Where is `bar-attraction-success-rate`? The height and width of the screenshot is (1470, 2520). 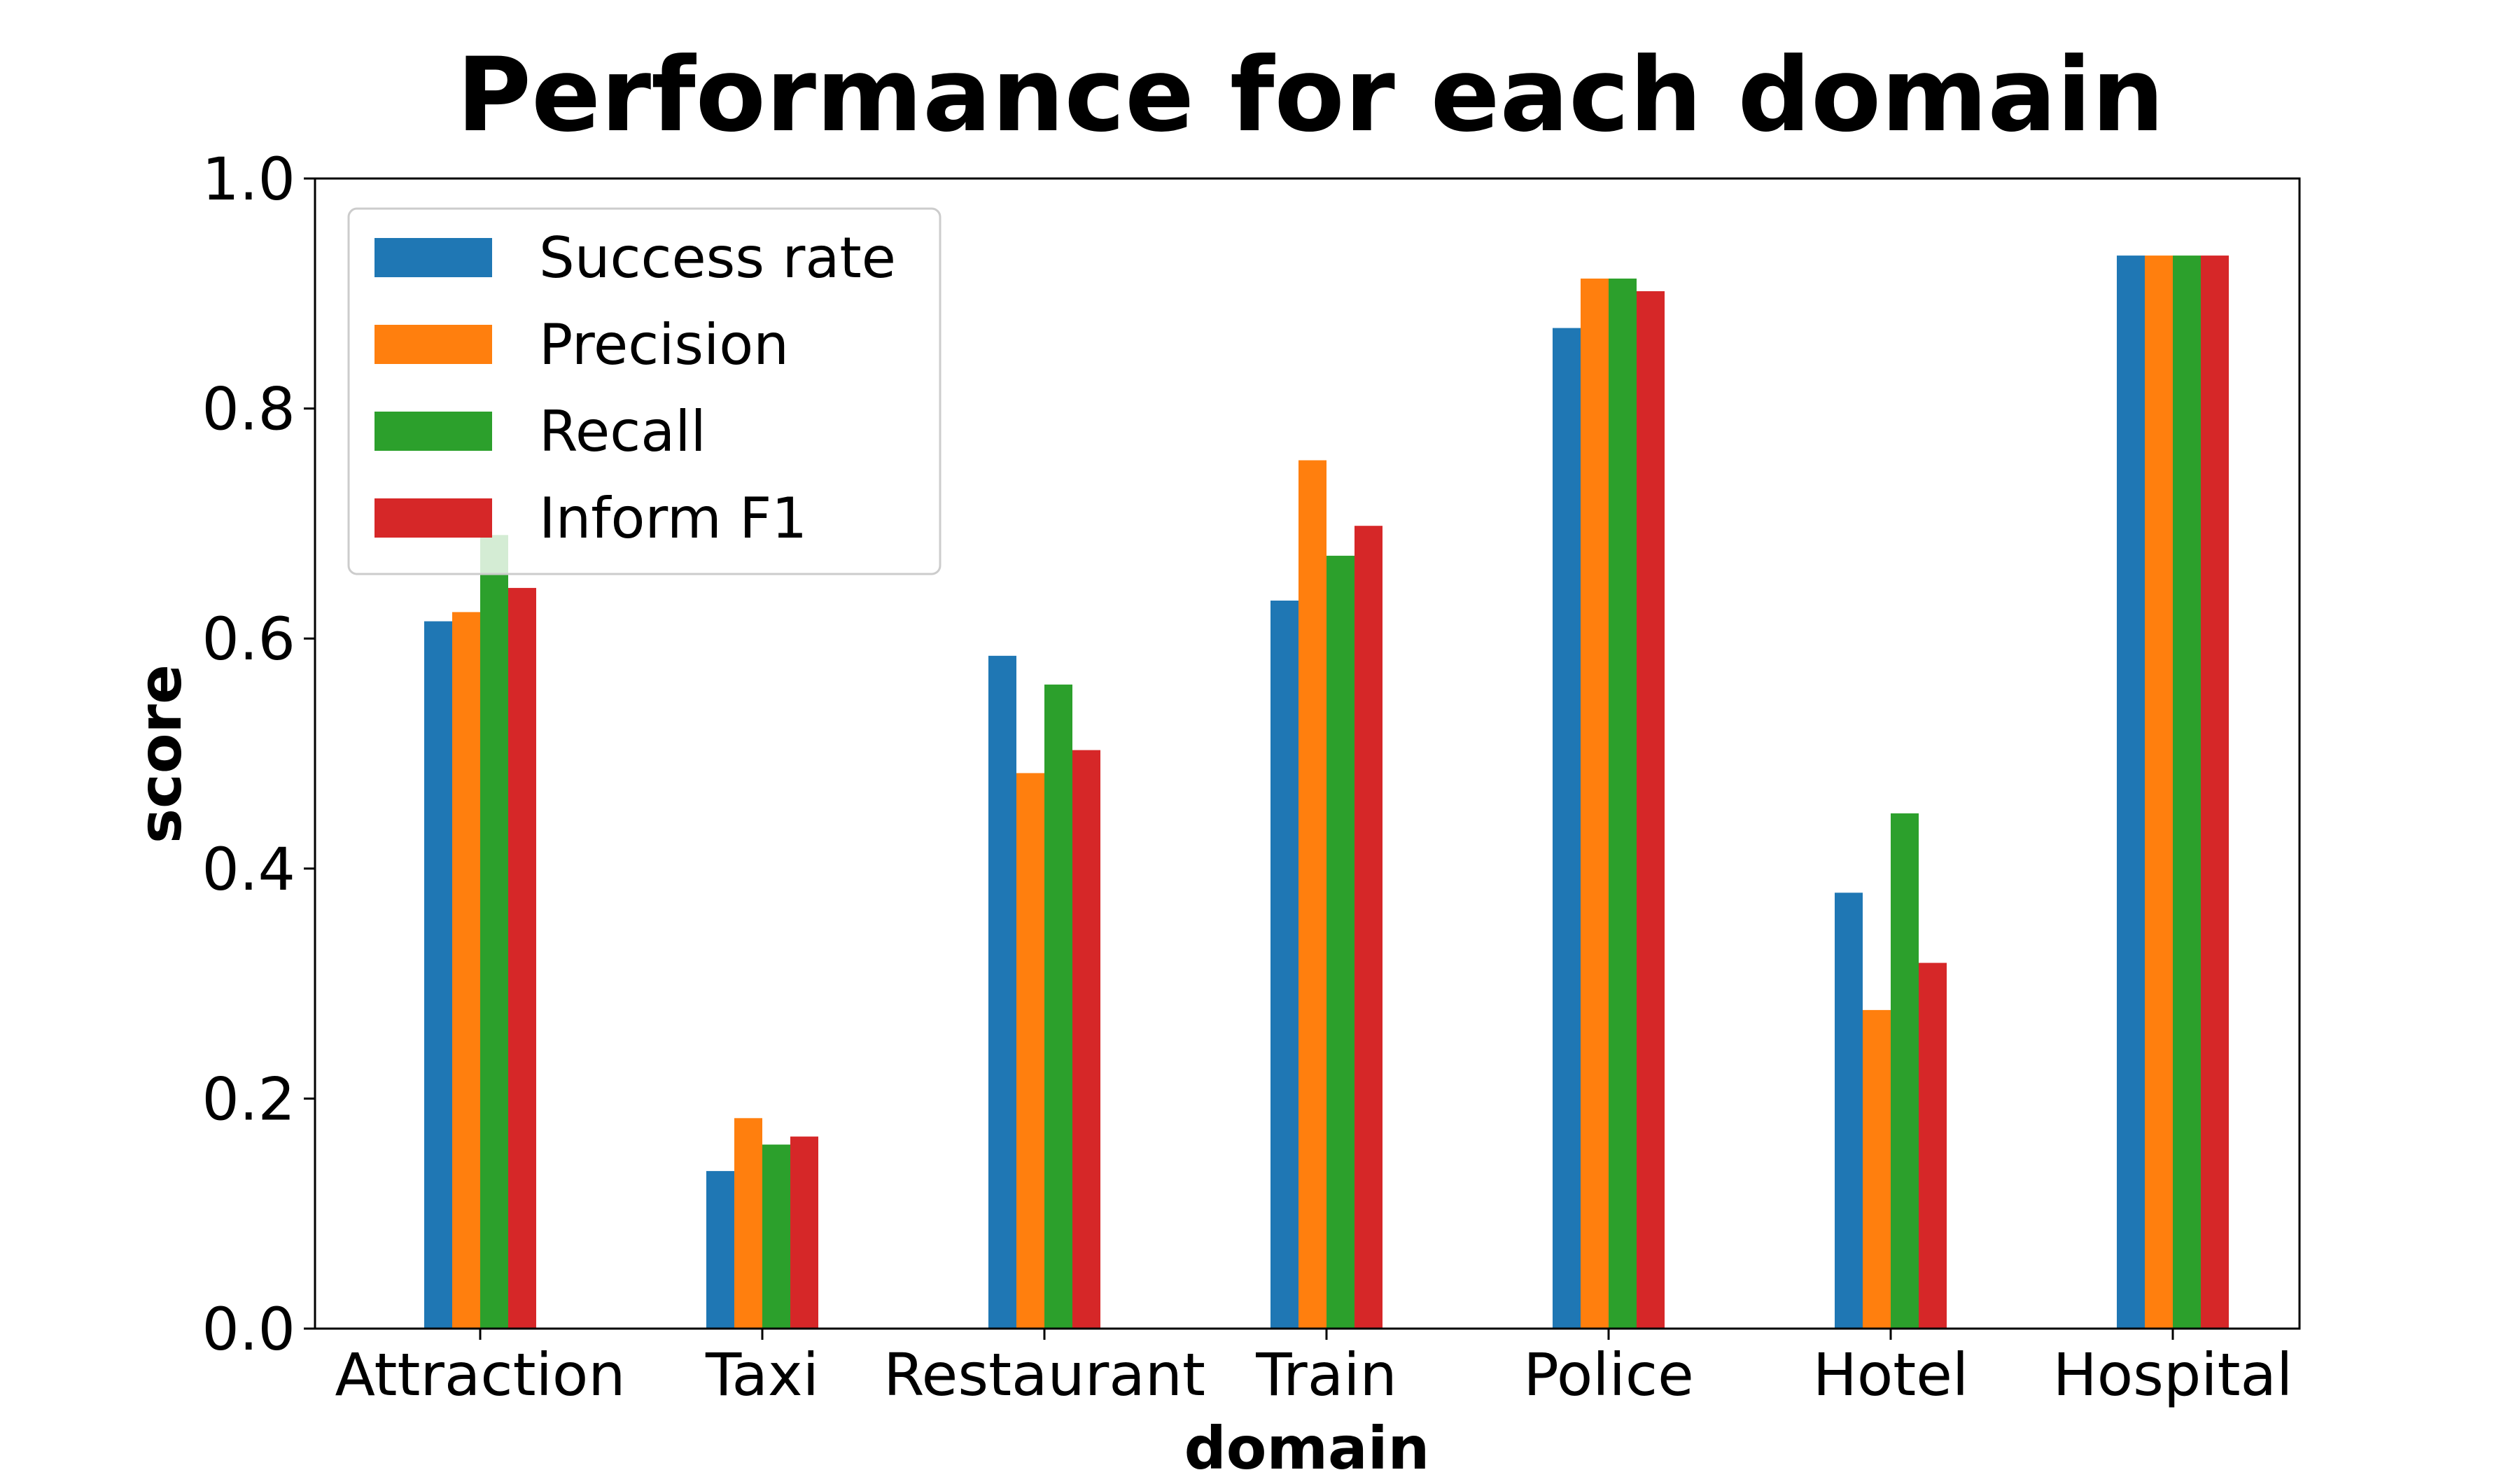
bar-attraction-success-rate is located at coordinates (438, 975).